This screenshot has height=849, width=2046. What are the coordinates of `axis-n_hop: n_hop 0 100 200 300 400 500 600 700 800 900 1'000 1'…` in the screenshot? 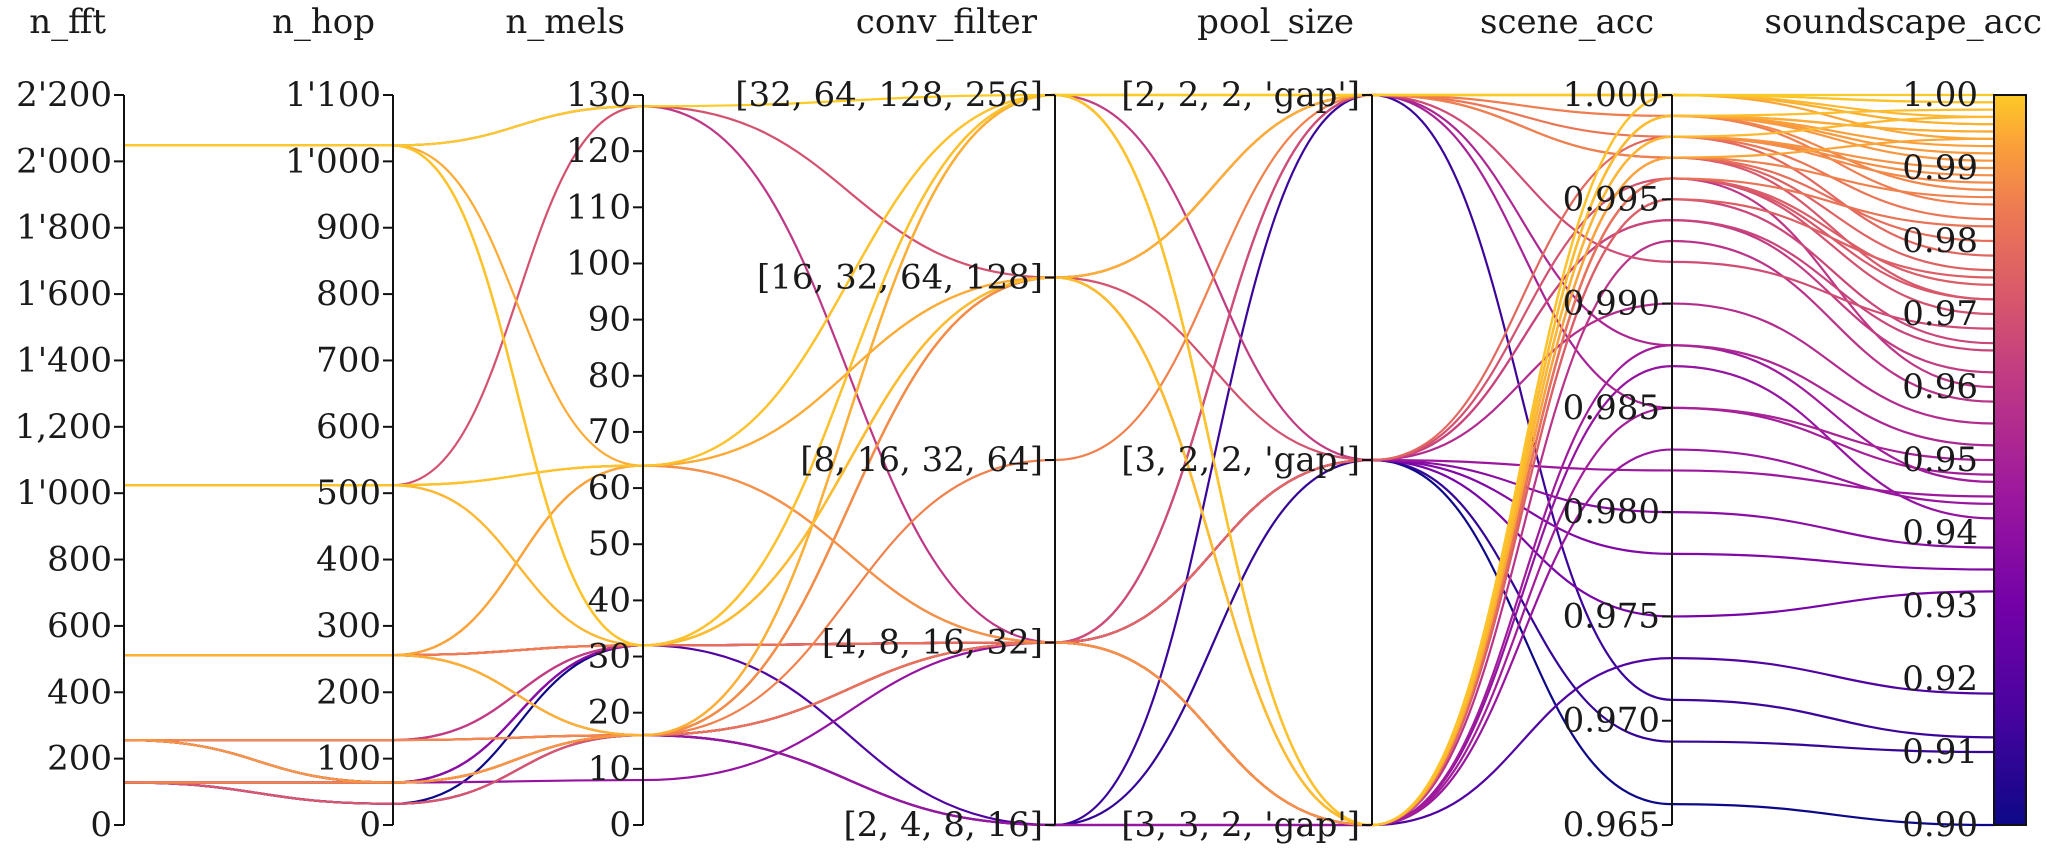 It's located at (333, 423).